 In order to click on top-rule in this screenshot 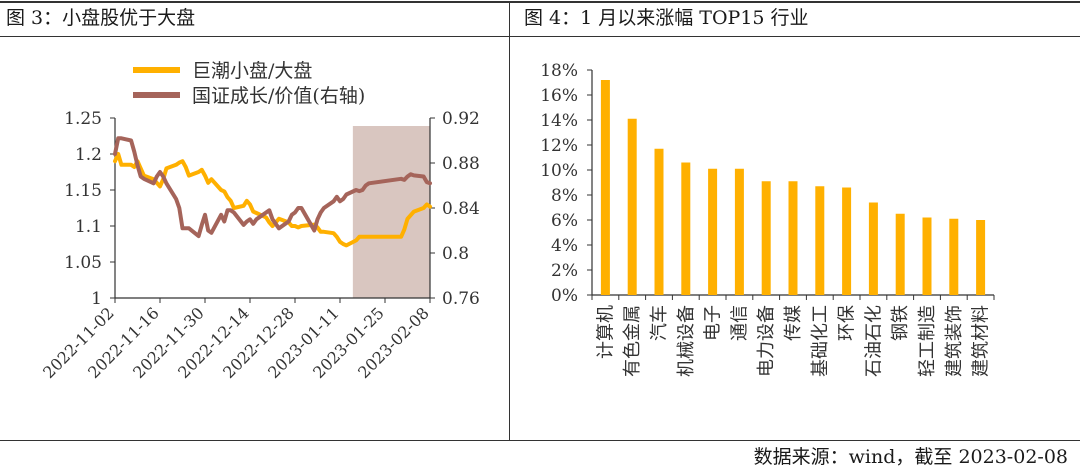, I will do `click(540, 2)`.